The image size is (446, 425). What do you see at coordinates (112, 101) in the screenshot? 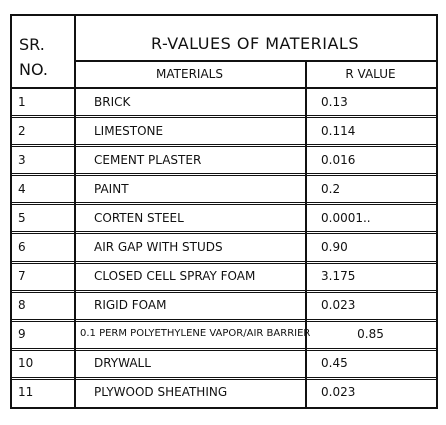
I see `cell-text: BRICK` at bounding box center [112, 101].